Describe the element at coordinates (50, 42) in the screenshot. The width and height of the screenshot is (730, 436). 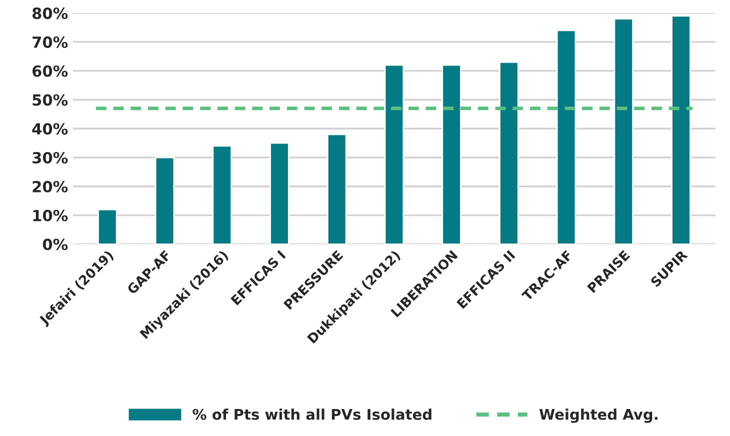
I see `y-tick-label: 70%` at that location.